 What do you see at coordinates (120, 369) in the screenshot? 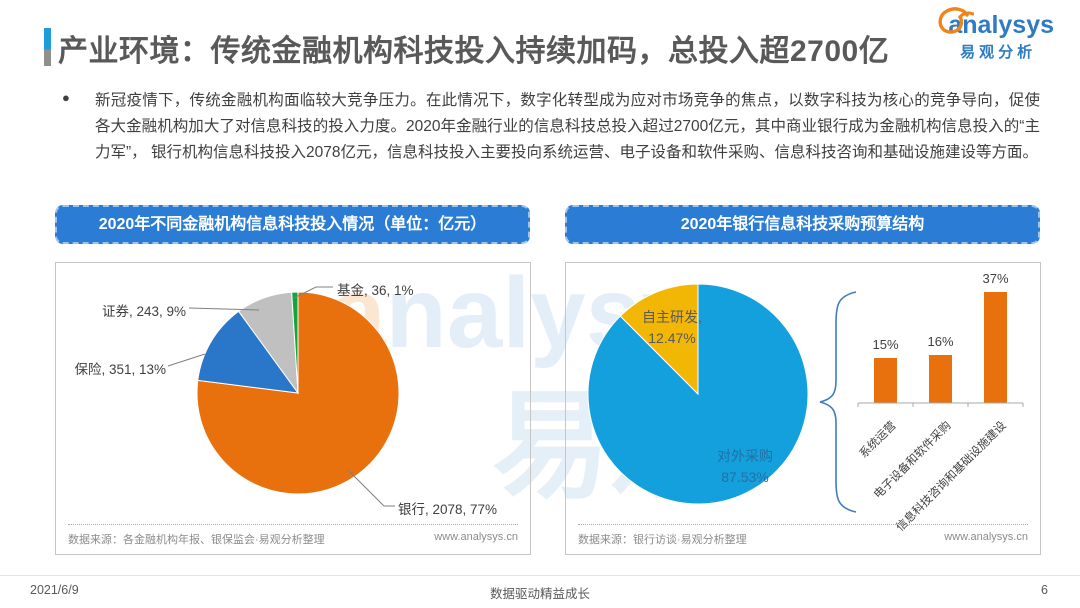
I see `pie-label-insurance: 保险, 351, 13%` at bounding box center [120, 369].